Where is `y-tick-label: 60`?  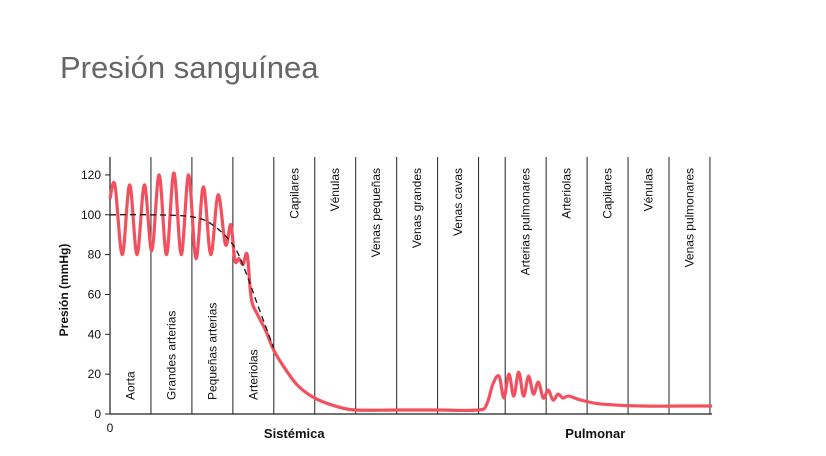 y-tick-label: 60 is located at coordinates (95, 294).